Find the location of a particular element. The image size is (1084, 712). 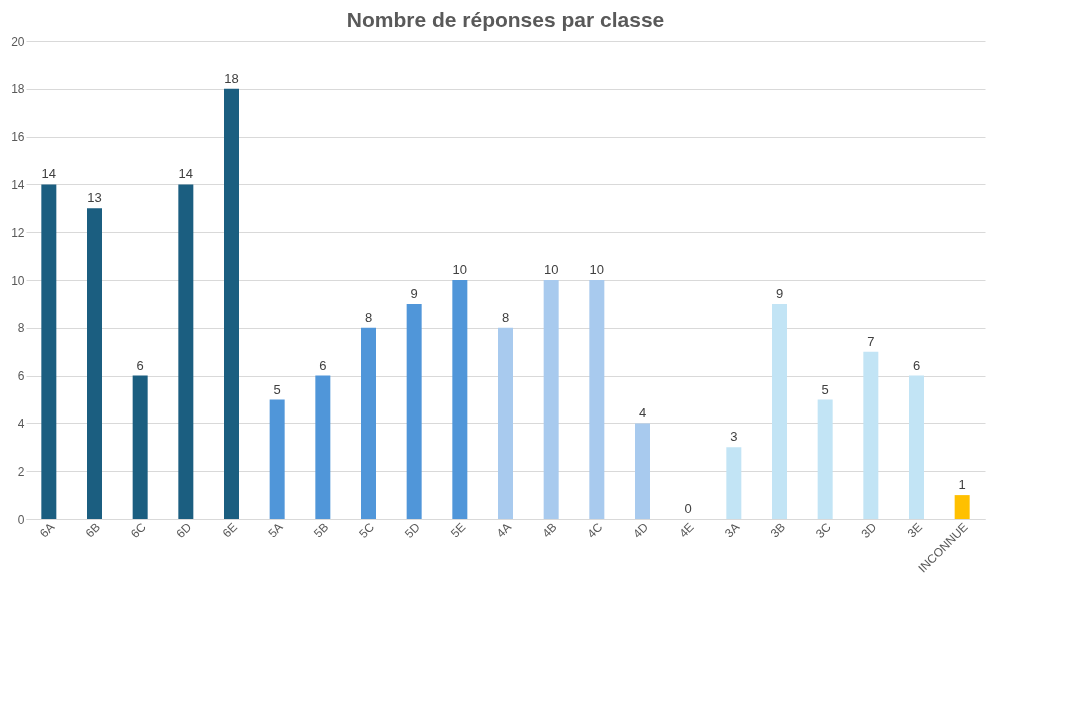

y-tick-label: 4 is located at coordinates (21, 423).